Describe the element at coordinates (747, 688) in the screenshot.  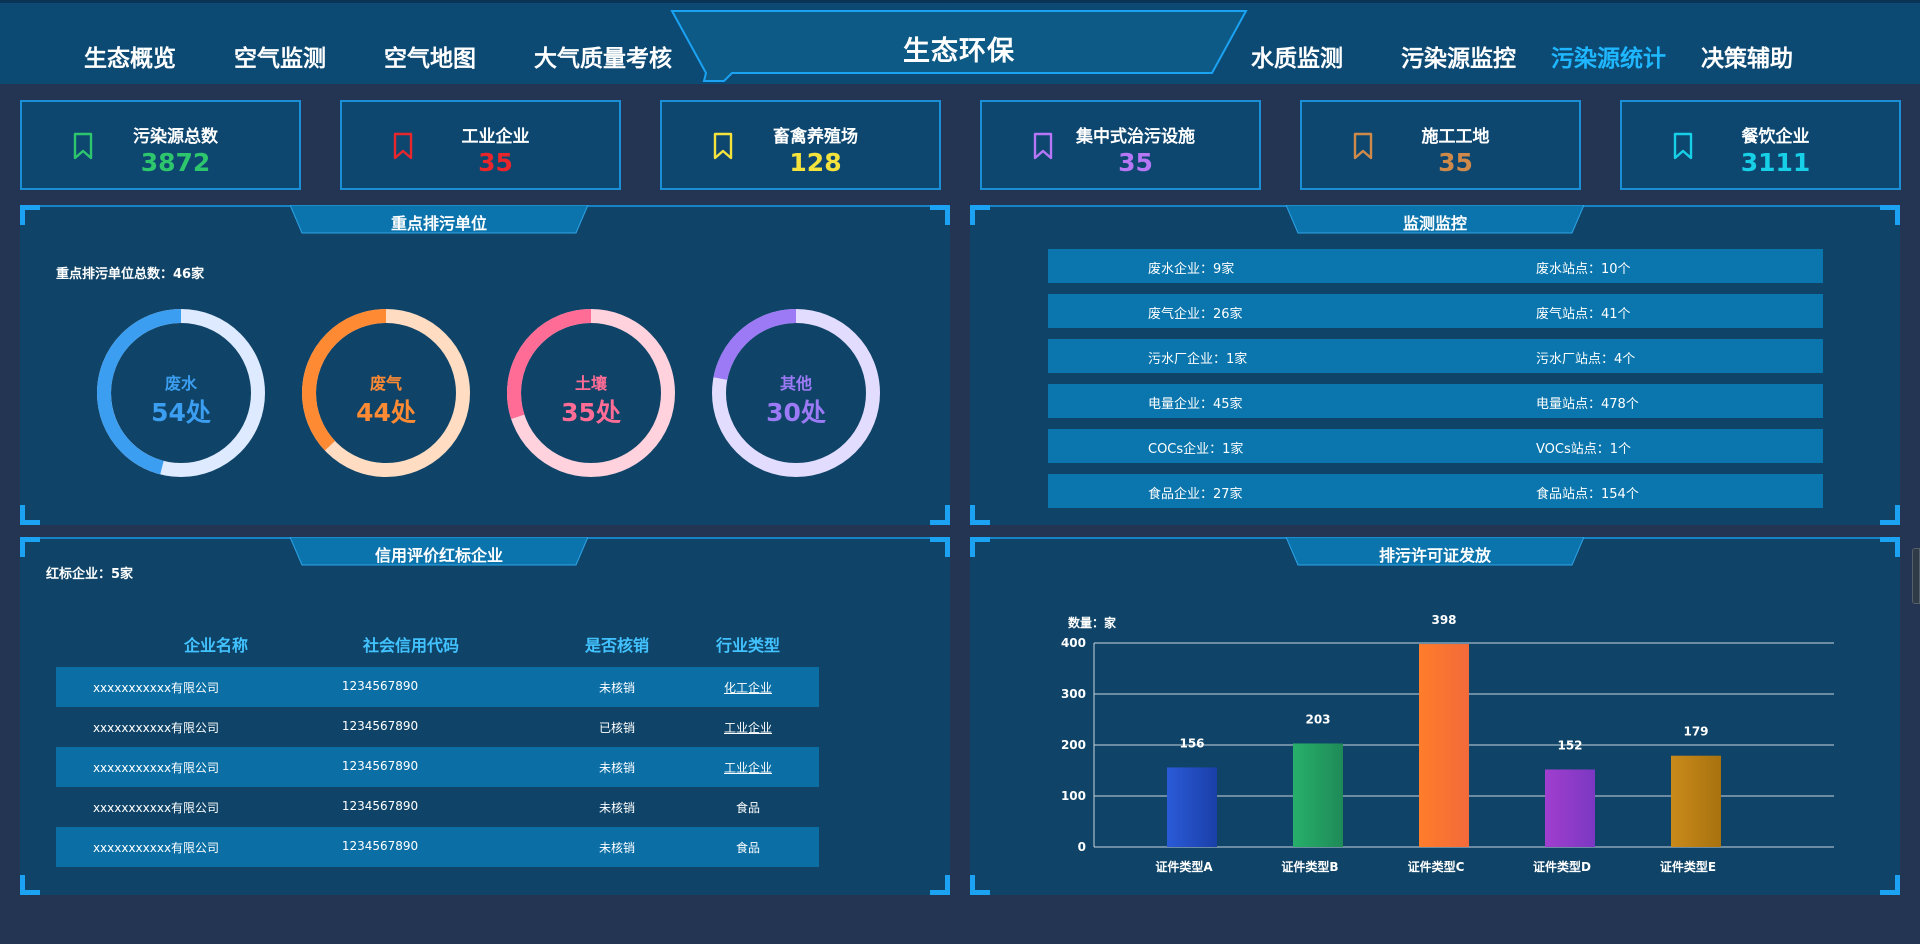
I see `industry-cell: 化工企业` at that location.